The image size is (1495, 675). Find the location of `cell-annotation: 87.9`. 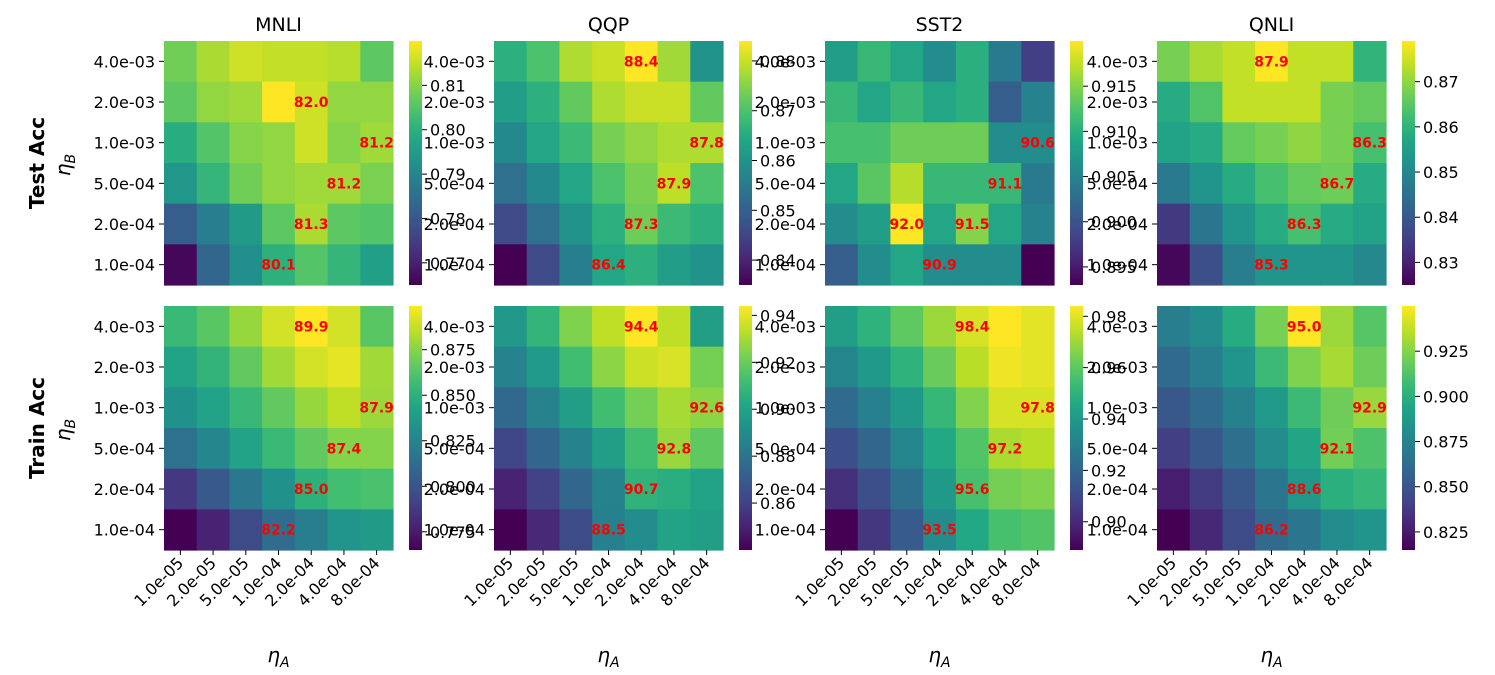

cell-annotation: 87.9 is located at coordinates (674, 184).